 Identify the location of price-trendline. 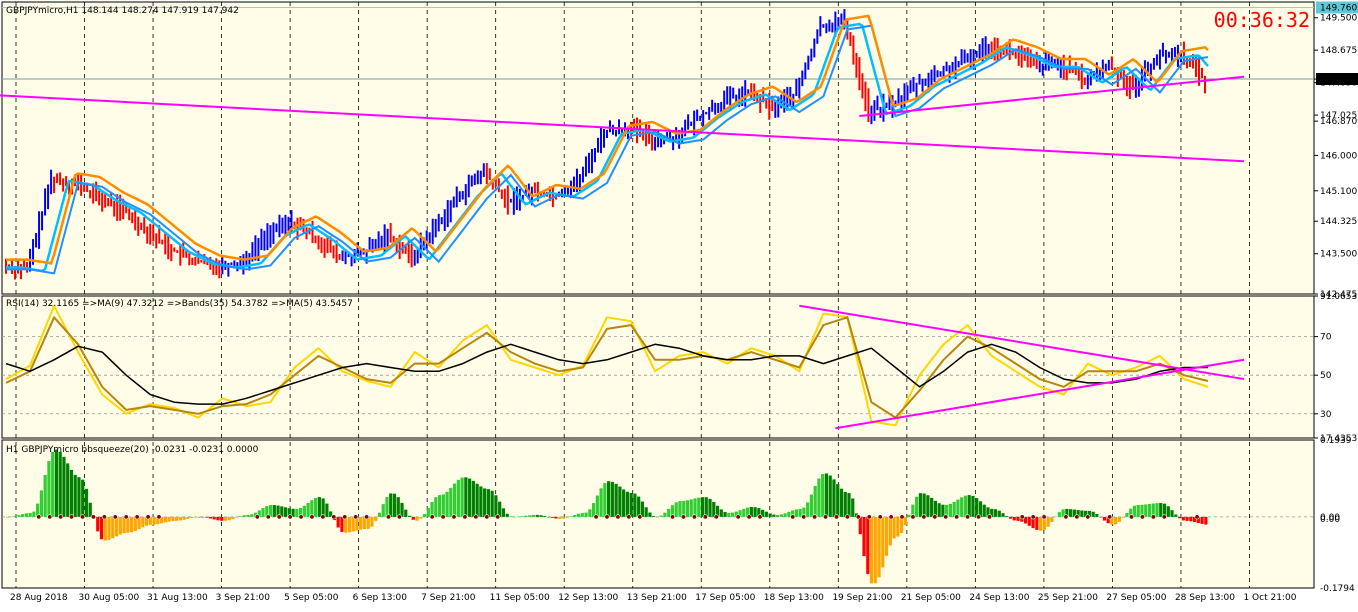
(1052, 96).